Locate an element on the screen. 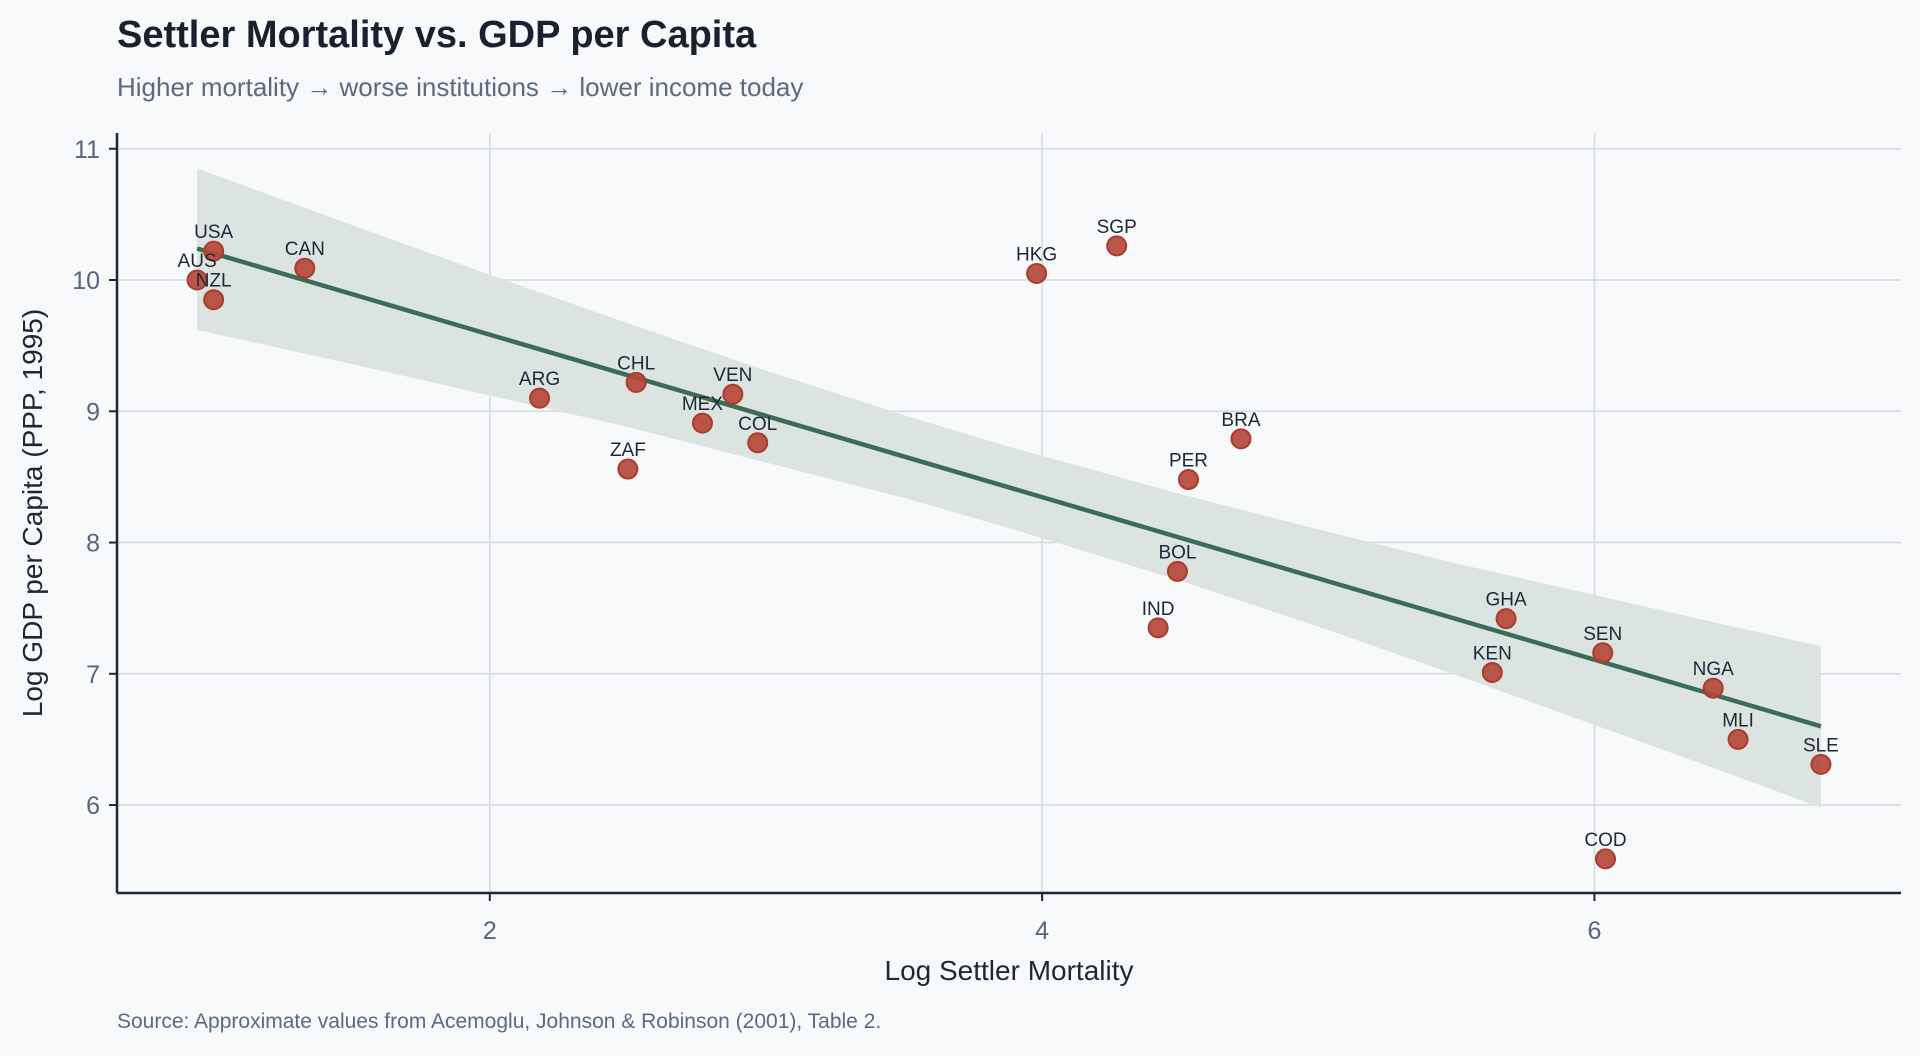 Image resolution: width=1920 pixels, height=1056 pixels. data-point-aus is located at coordinates (197, 280).